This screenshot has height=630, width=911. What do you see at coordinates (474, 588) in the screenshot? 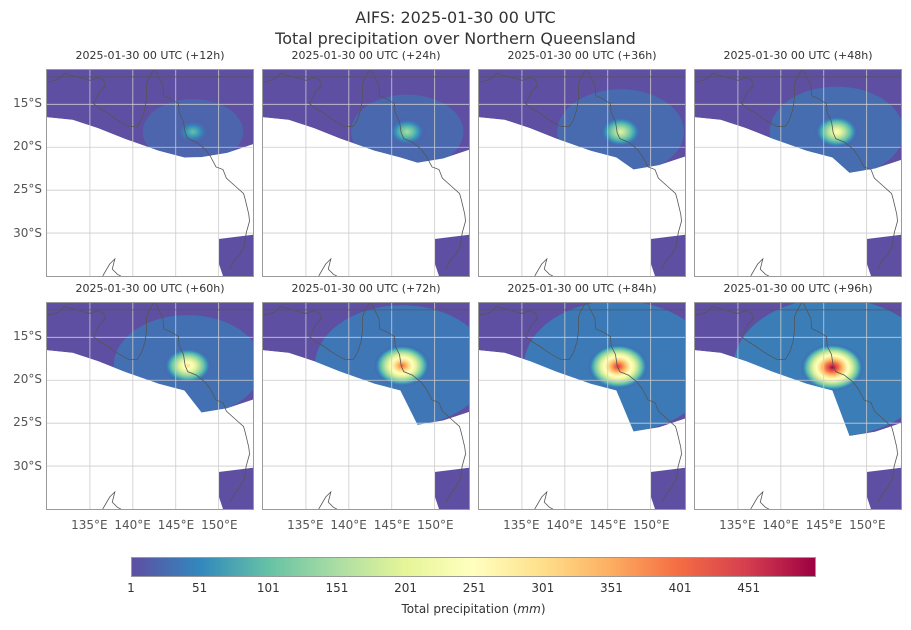
I see `colorbar-tick-label: 251` at bounding box center [474, 588].